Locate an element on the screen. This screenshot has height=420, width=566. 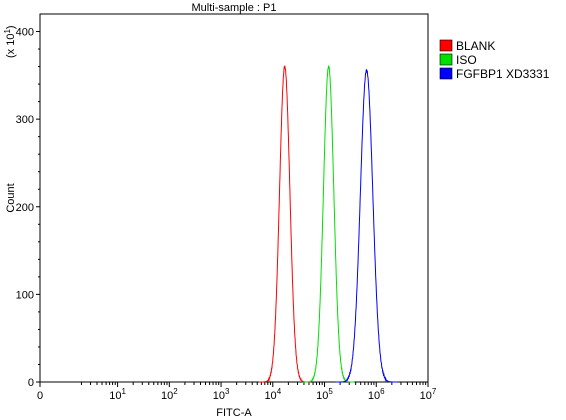
series-line-blank is located at coordinates (284, 224).